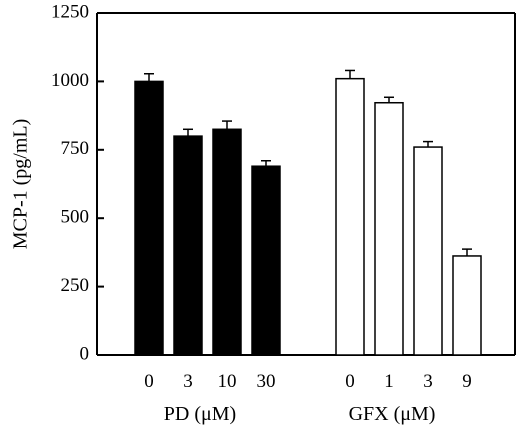  What do you see at coordinates (300, 414) in the screenshot?
I see `group-labels: PD (μM) GFX (μM)` at bounding box center [300, 414].